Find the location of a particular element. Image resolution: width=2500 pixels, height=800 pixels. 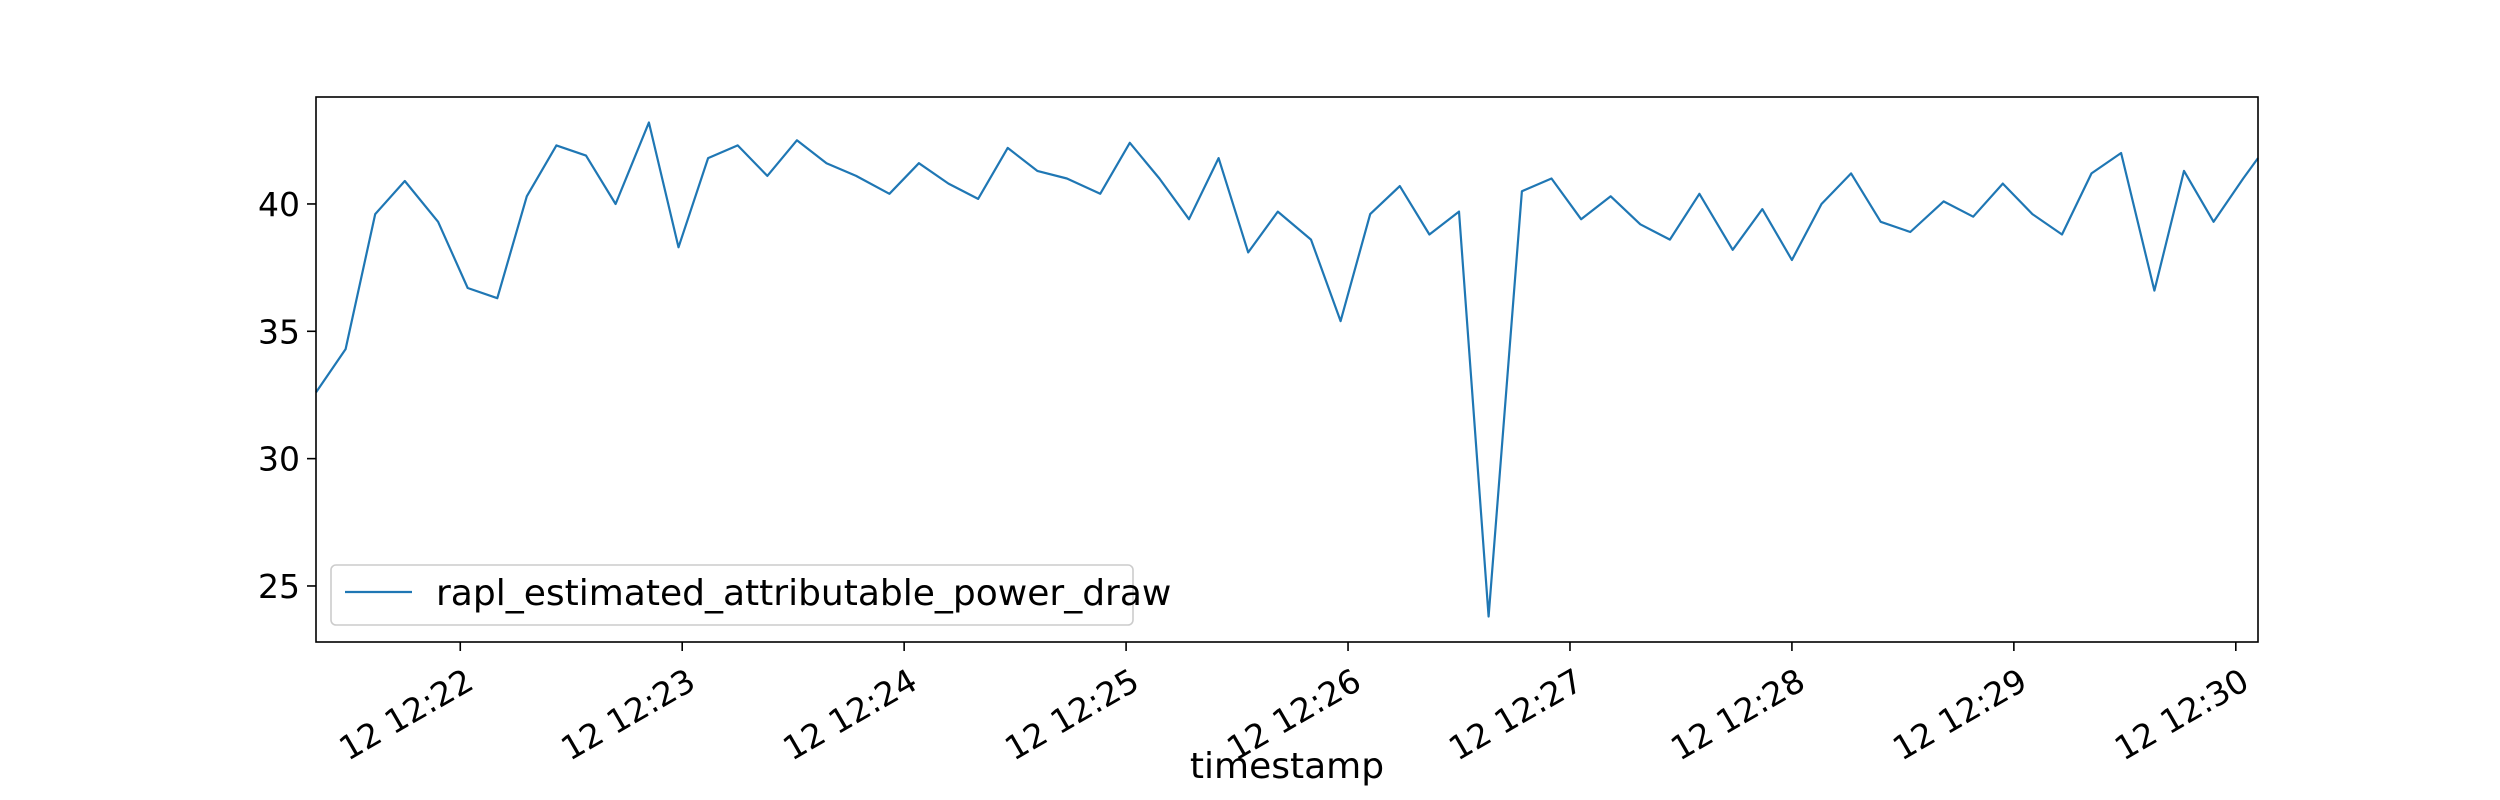

y-axis: 25 30 35 40 is located at coordinates (287, 395).